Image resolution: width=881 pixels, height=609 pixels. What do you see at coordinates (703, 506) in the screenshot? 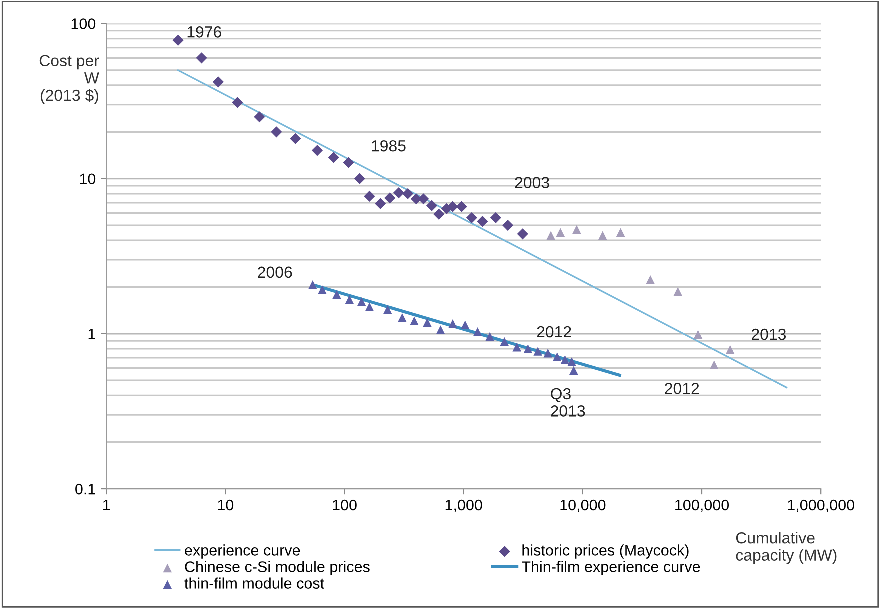
I see `x-tick-label: 100,000` at bounding box center [703, 506].